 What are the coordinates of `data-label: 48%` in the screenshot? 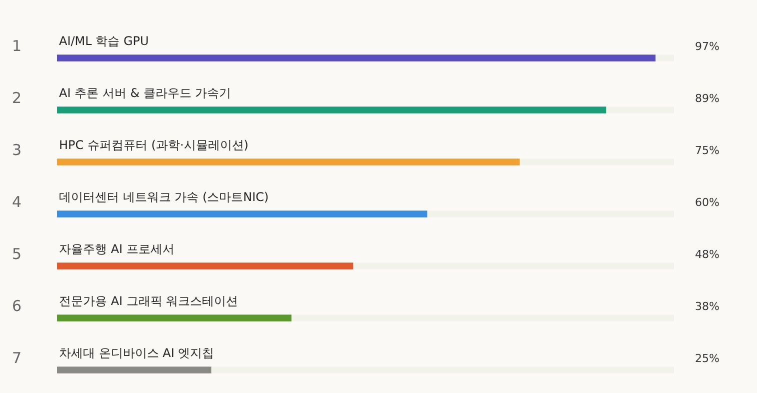 It's located at (707, 254).